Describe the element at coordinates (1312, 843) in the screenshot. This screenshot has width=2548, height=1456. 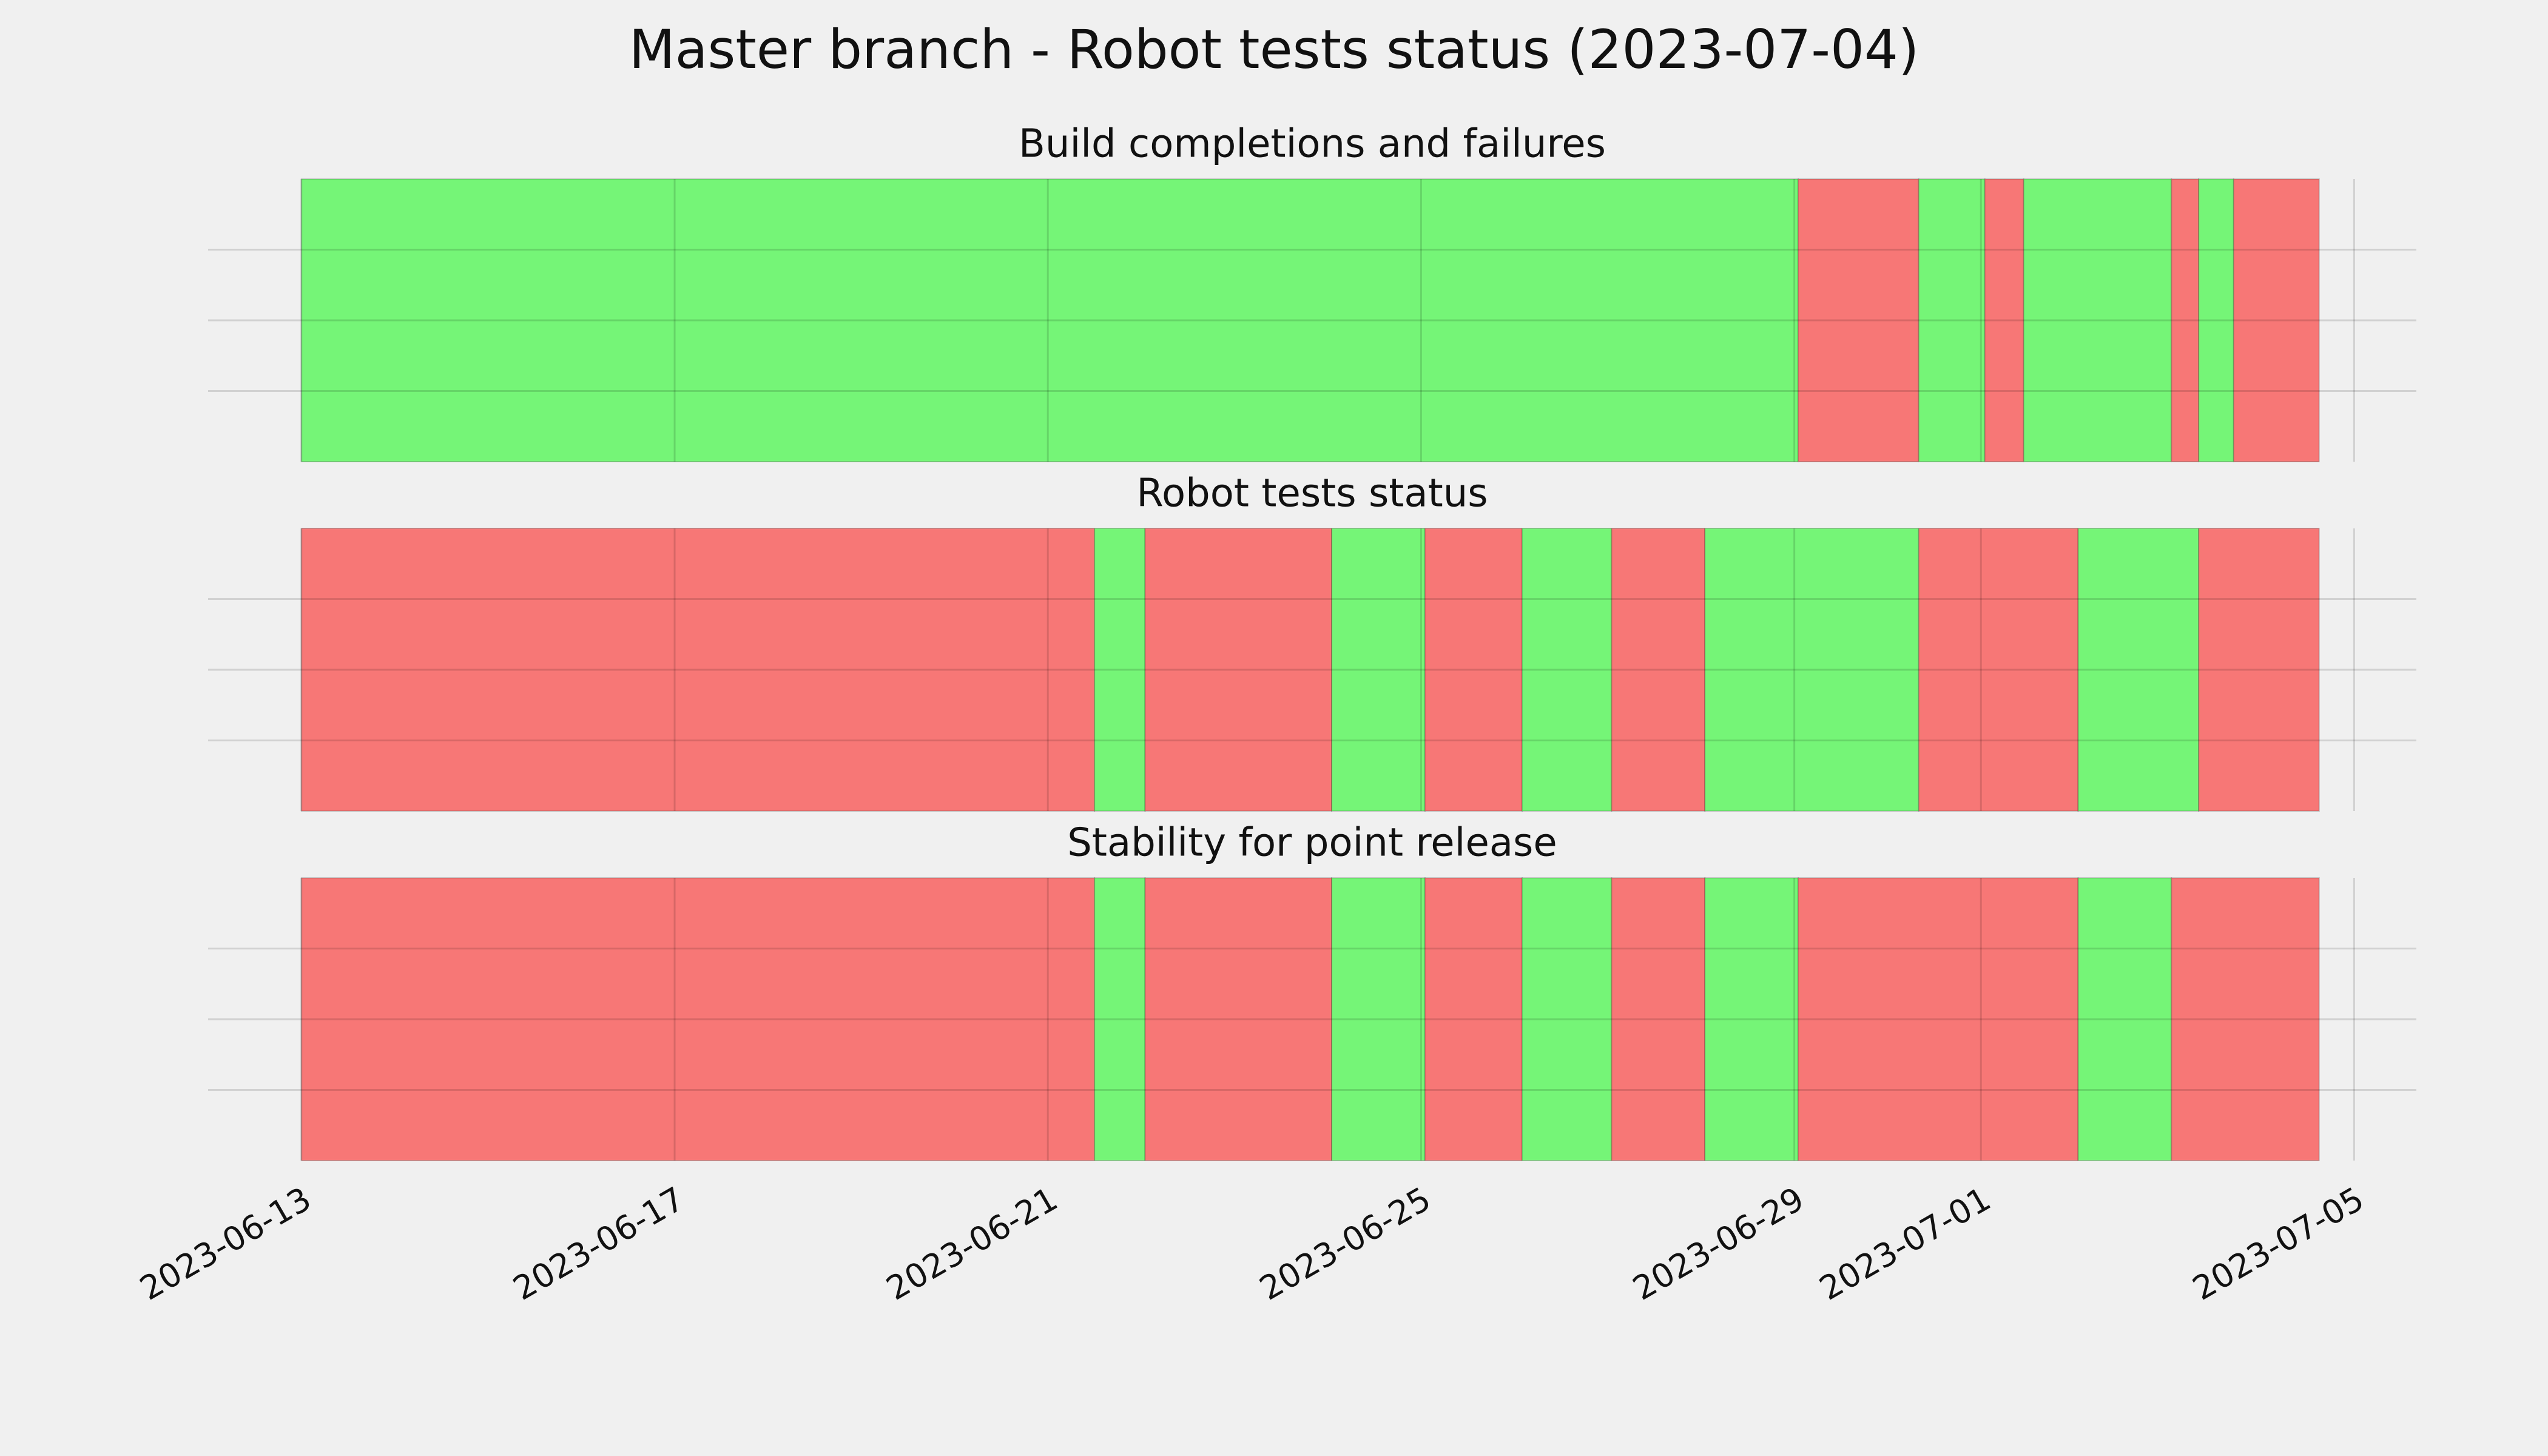
I see `panel-title: Stability for point release` at that location.